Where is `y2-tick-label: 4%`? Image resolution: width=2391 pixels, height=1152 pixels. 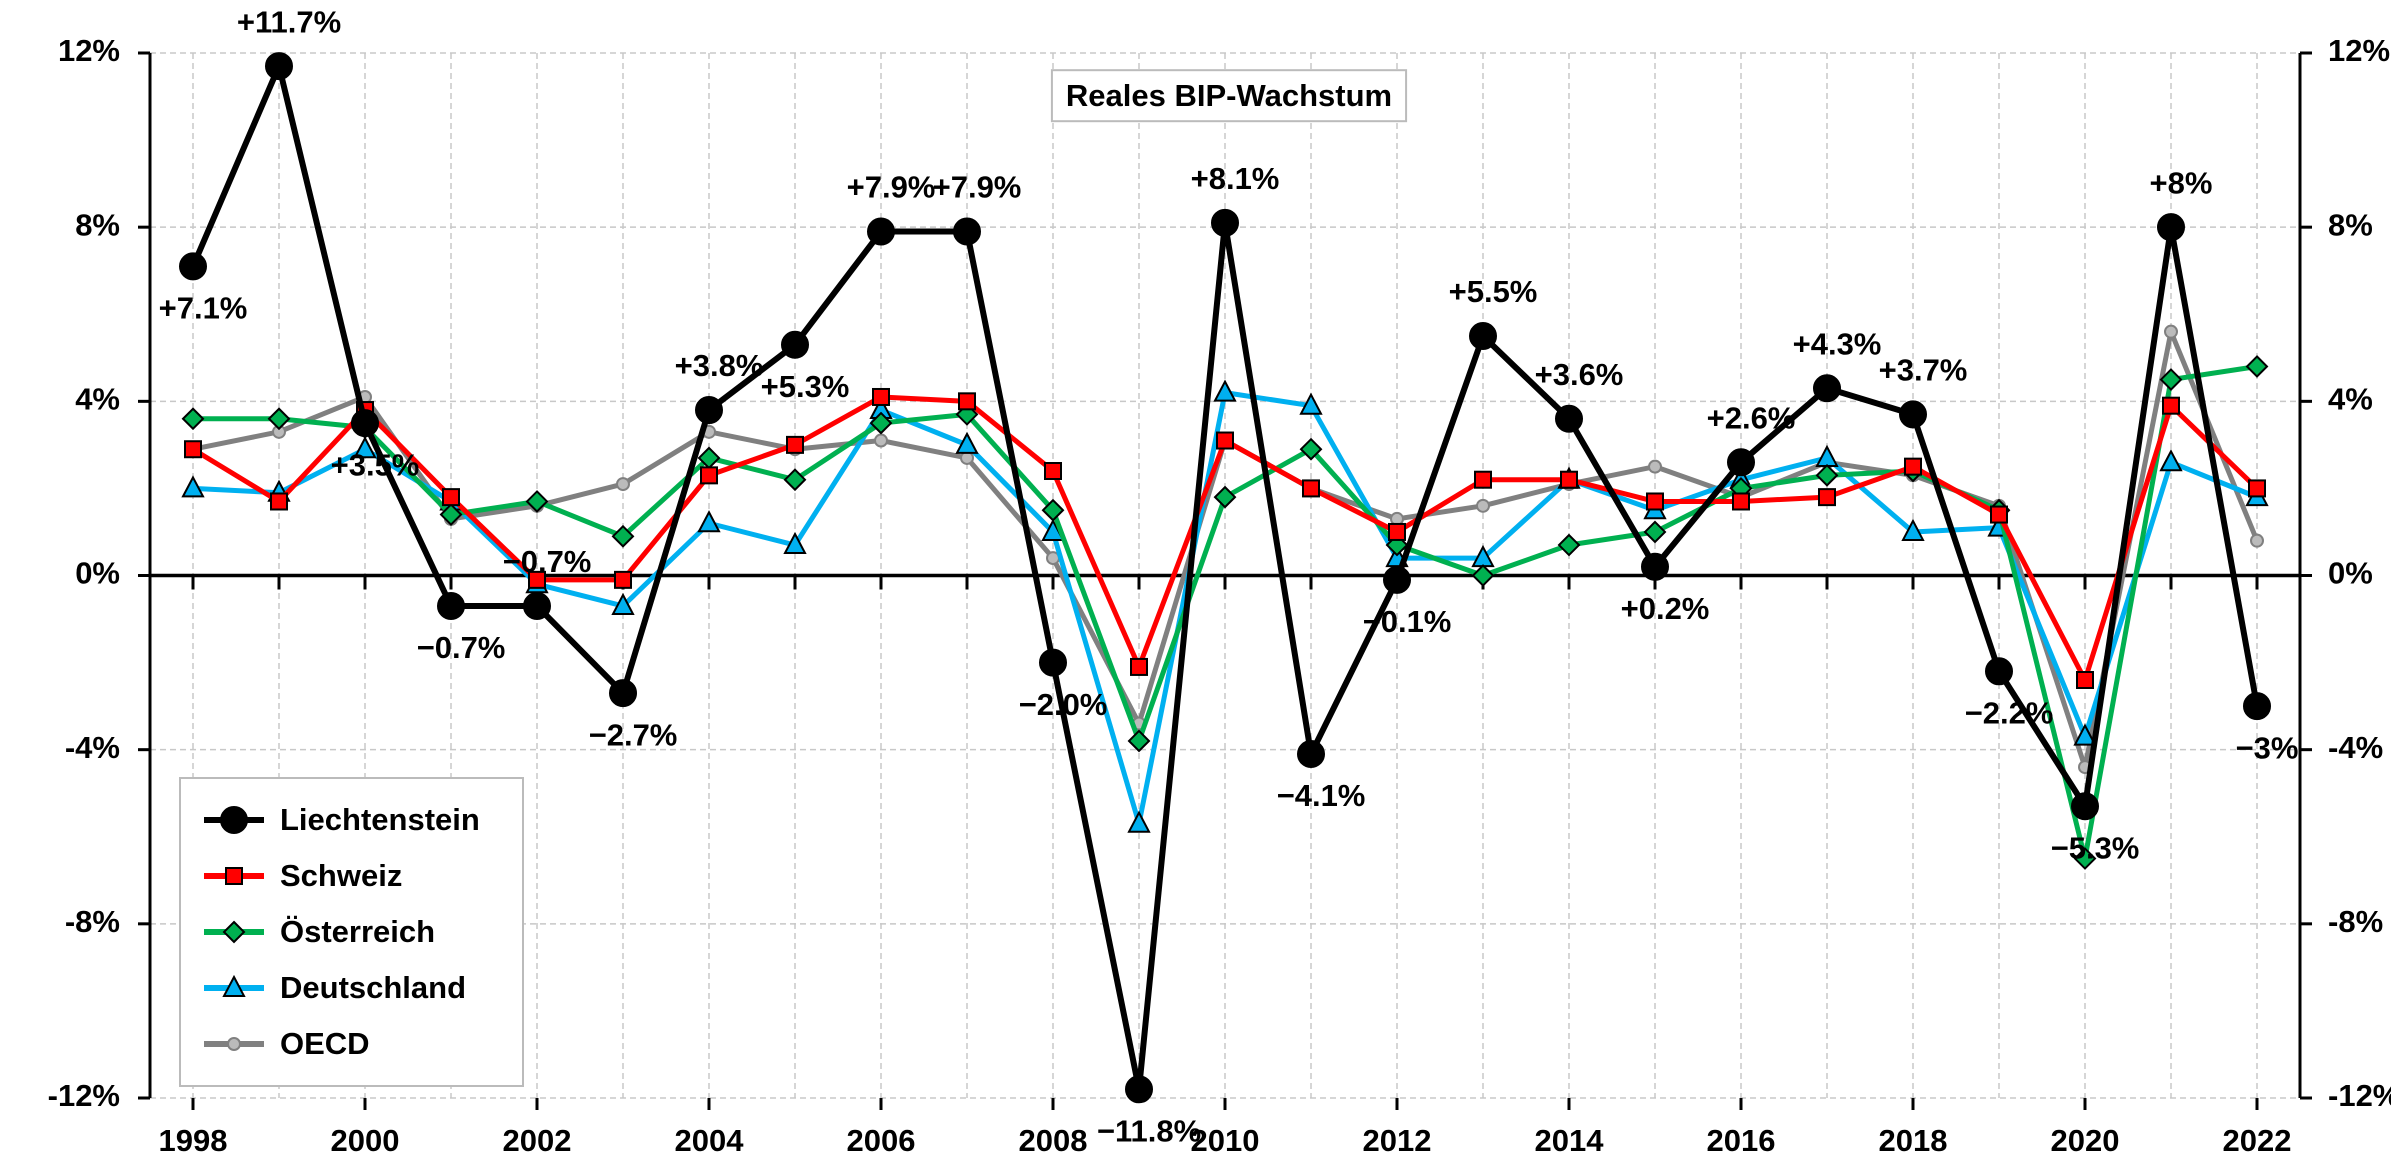
y2-tick-label: 4% is located at coordinates (2350, 399).